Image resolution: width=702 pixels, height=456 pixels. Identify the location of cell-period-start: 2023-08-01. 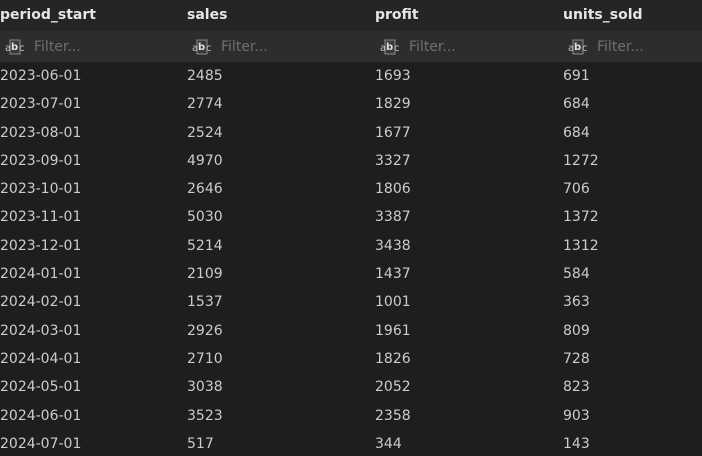
(41, 132).